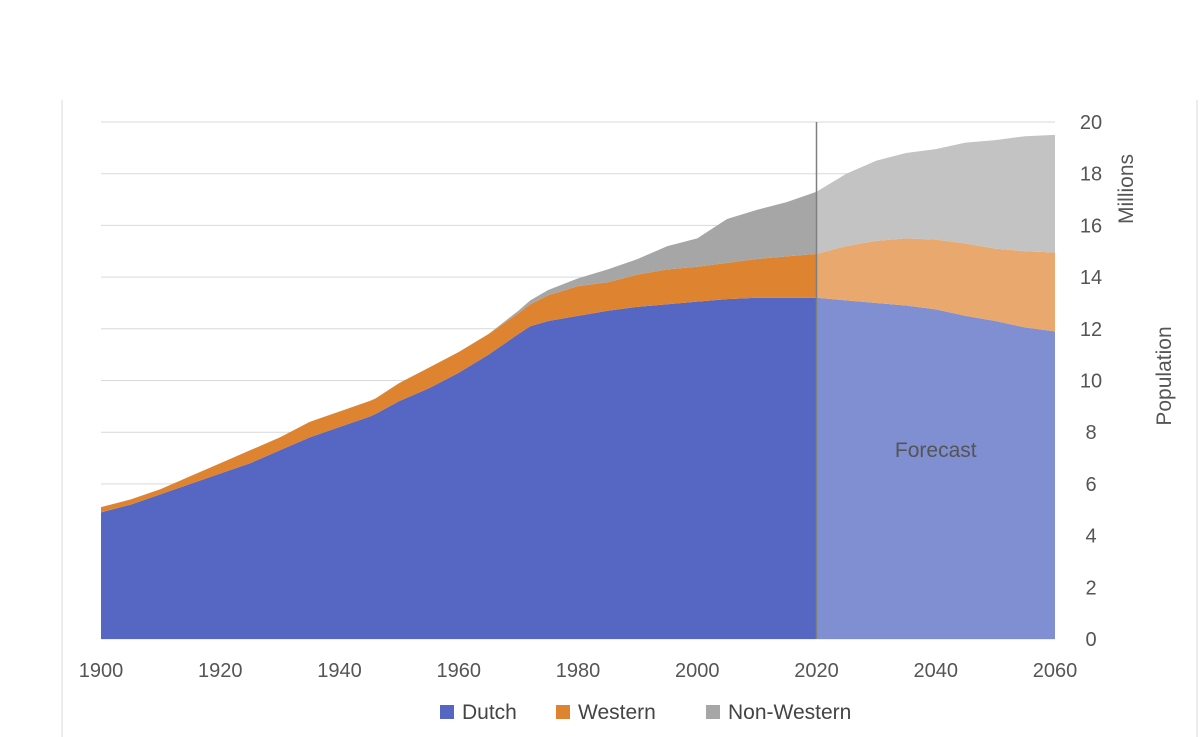 Image resolution: width=1200 pixels, height=737 pixels. I want to click on y-tick-label-10: 10, so click(1091, 382).